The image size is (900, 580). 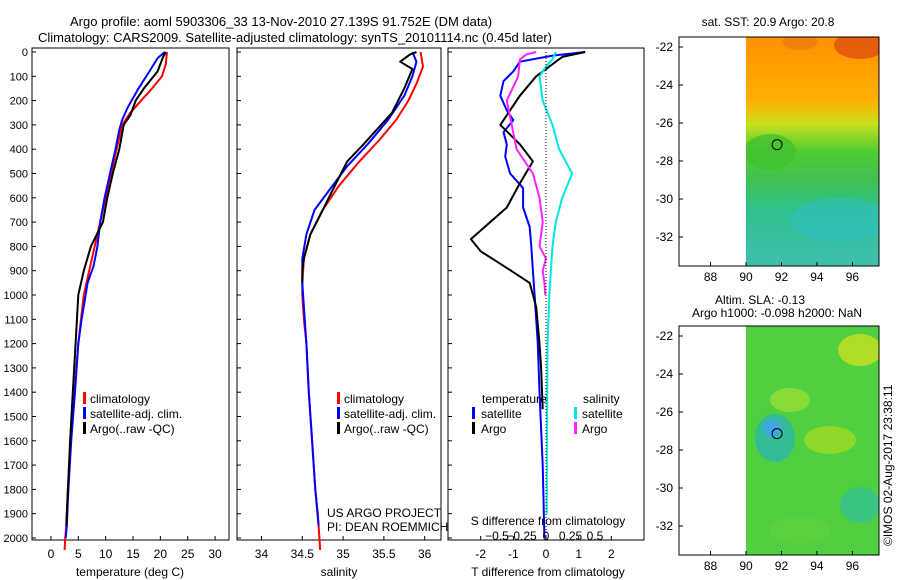 I want to click on legend-swatch-sal-satellite, so click(x=575, y=413).